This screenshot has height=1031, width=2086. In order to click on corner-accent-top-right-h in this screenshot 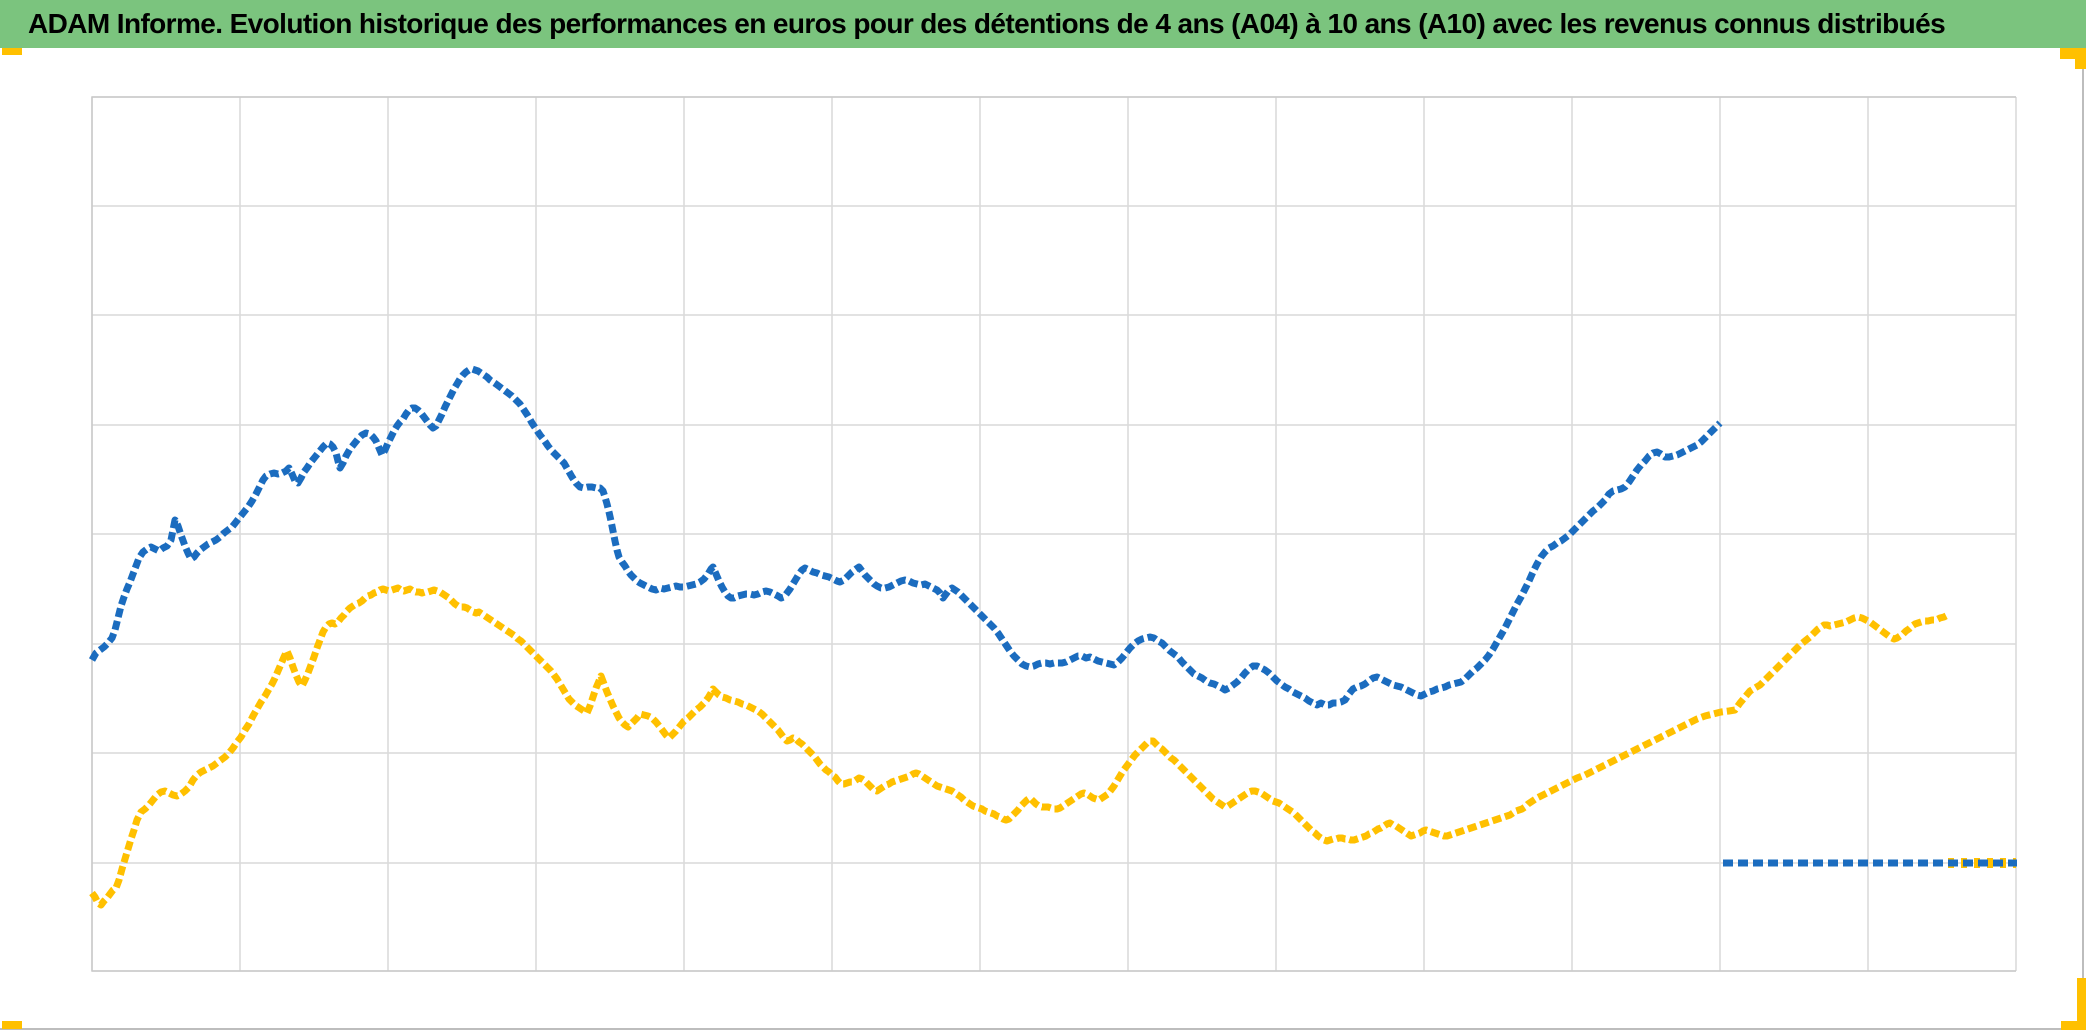, I will do `click(2073, 53)`.